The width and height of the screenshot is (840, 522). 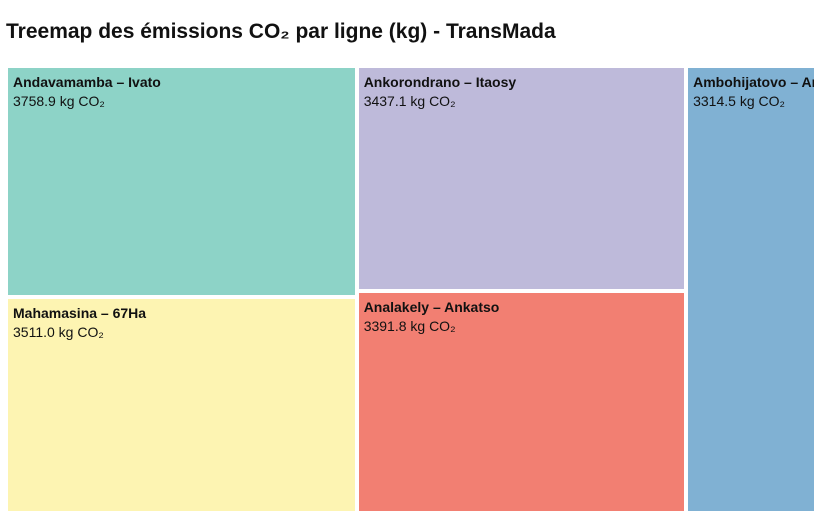 I want to click on tile-label: Ankorondrano – Itaosy, so click(x=440, y=82).